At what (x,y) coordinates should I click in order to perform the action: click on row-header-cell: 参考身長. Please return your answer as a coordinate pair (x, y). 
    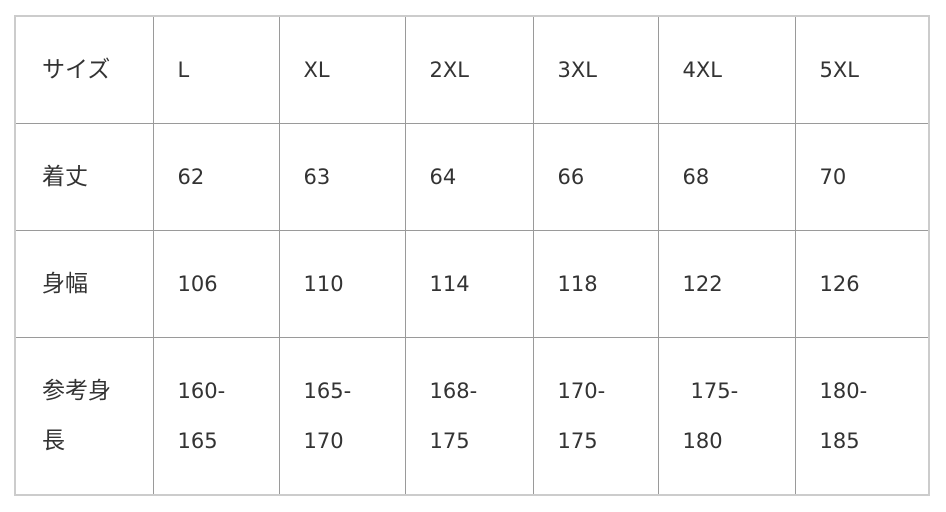
    Looking at the image, I should click on (84, 416).